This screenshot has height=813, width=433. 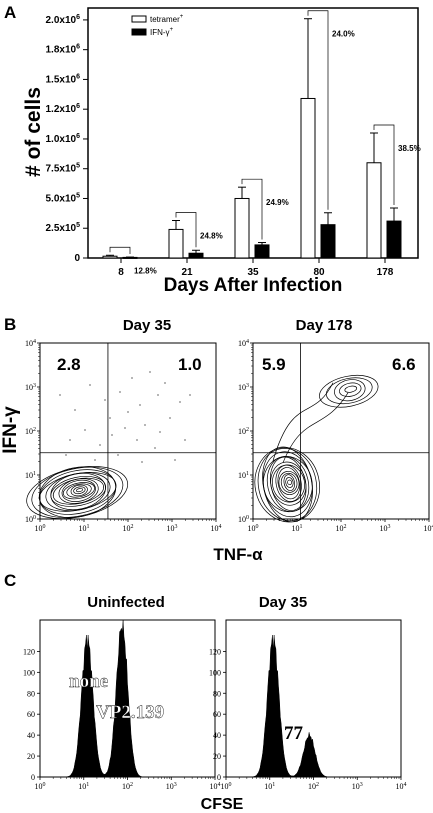 I want to click on panel-b-left-y-tick-label: 10², so click(x=30, y=431).